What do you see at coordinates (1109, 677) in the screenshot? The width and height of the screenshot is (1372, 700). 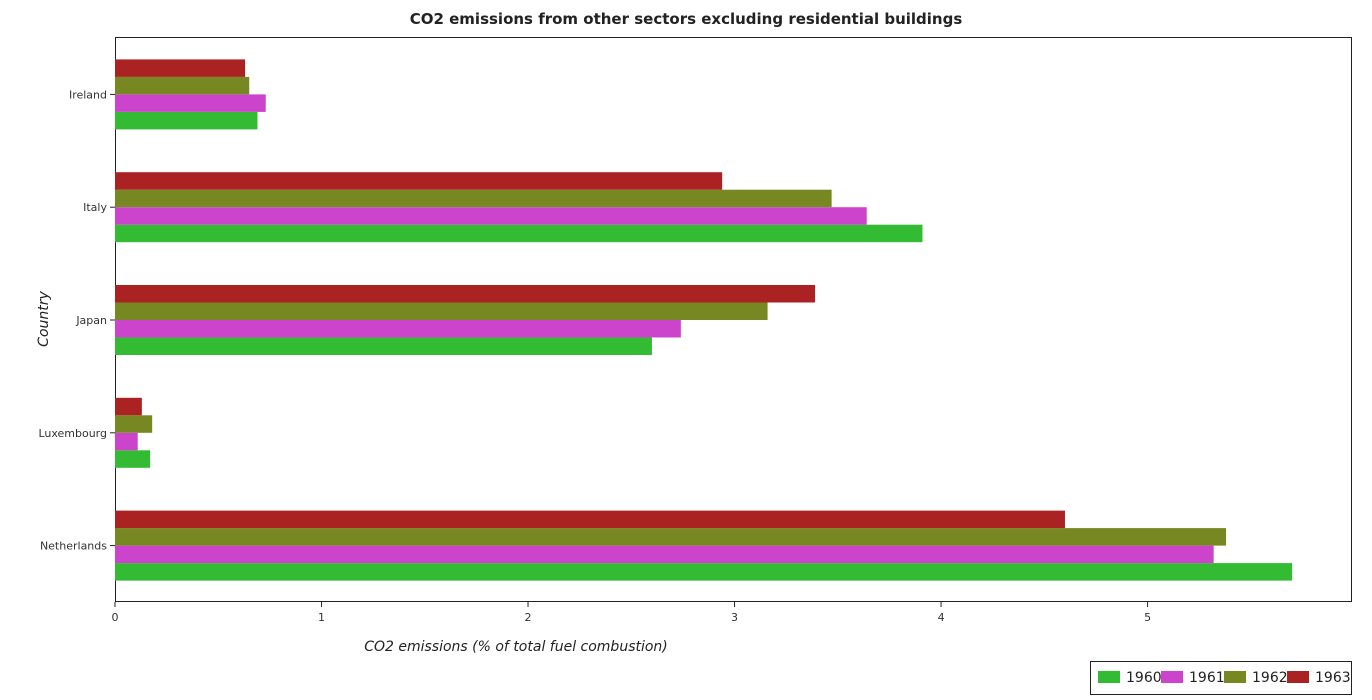 I see `legend-swatch-1960` at bounding box center [1109, 677].